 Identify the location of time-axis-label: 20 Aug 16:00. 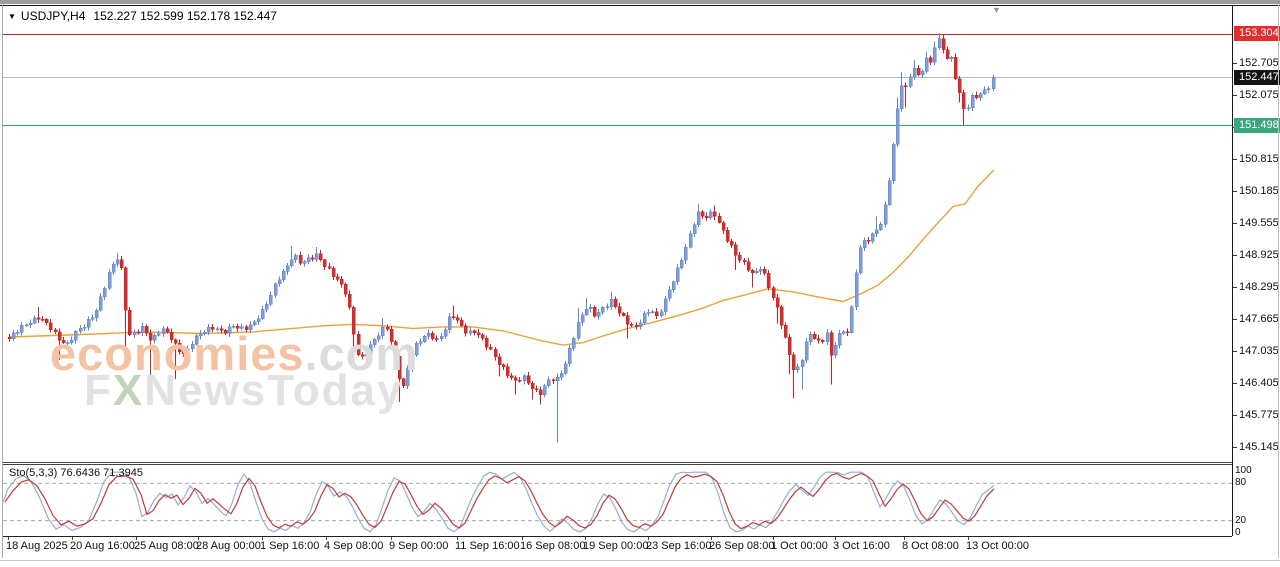
(102, 546).